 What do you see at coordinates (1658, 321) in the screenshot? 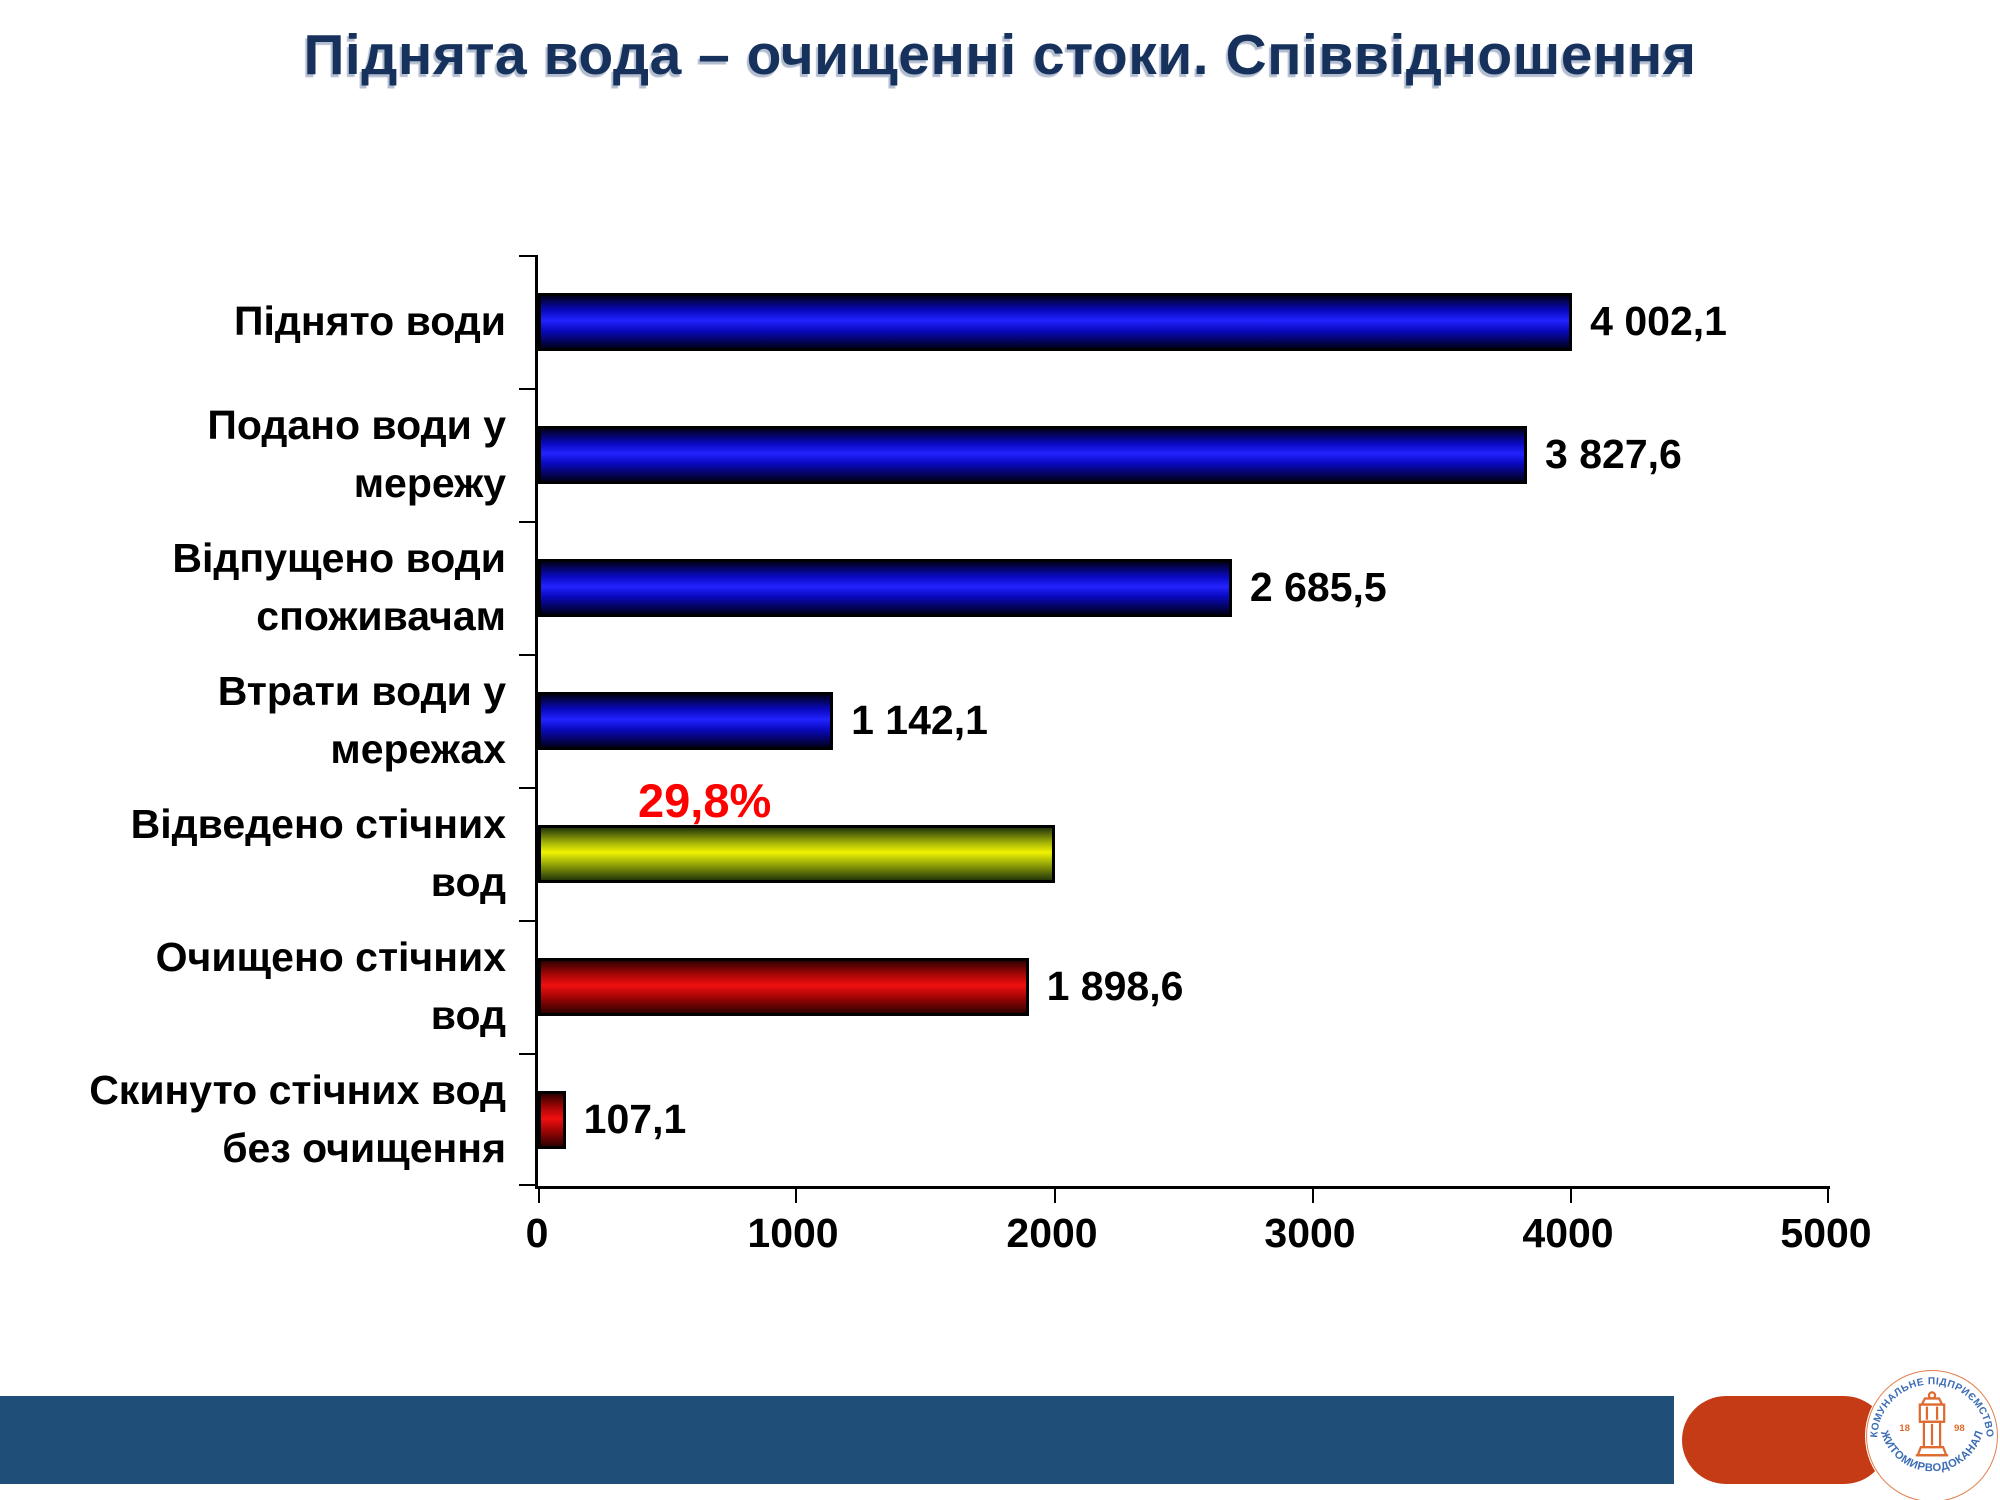
I see `bar-value-label: 4 002,1` at bounding box center [1658, 321].